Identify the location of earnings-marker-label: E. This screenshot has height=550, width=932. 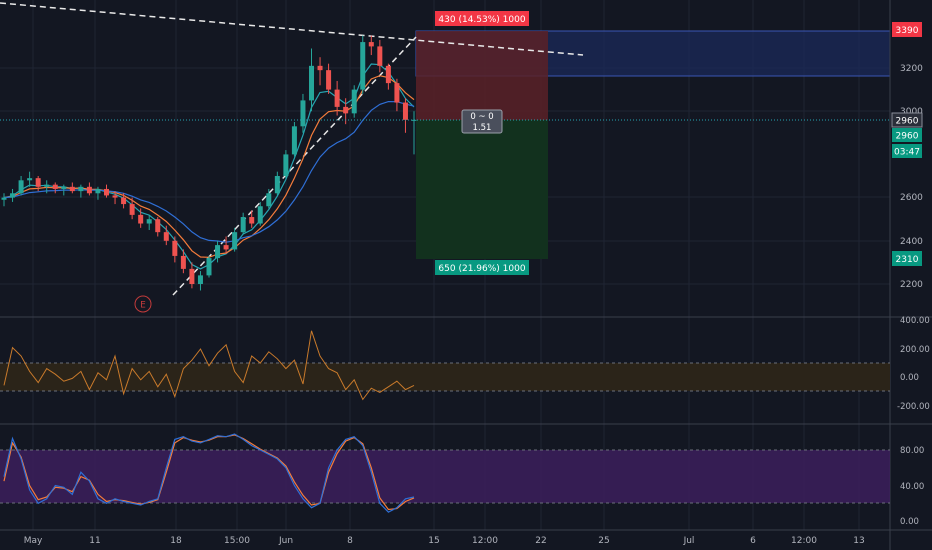
(143, 306).